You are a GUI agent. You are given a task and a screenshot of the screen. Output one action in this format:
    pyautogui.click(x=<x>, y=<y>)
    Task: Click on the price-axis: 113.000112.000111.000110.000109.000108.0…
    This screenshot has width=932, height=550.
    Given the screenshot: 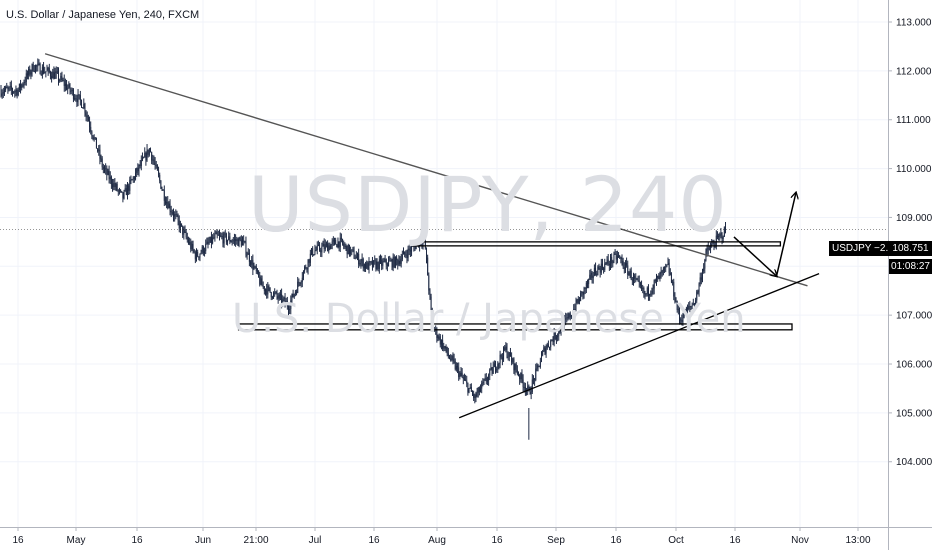 What is the action you would take?
    pyautogui.click(x=910, y=275)
    